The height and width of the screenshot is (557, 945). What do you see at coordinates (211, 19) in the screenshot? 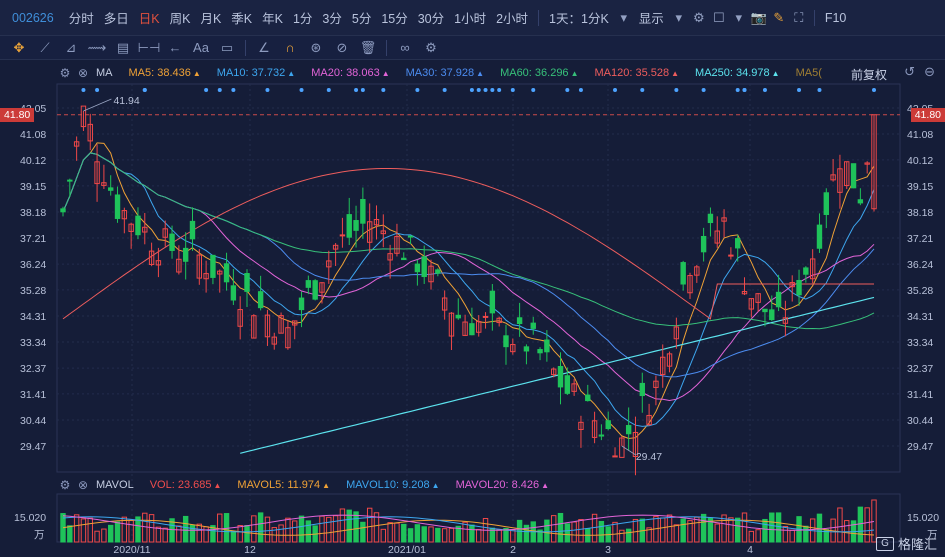
I see `timeframe-4: 月K` at bounding box center [211, 19].